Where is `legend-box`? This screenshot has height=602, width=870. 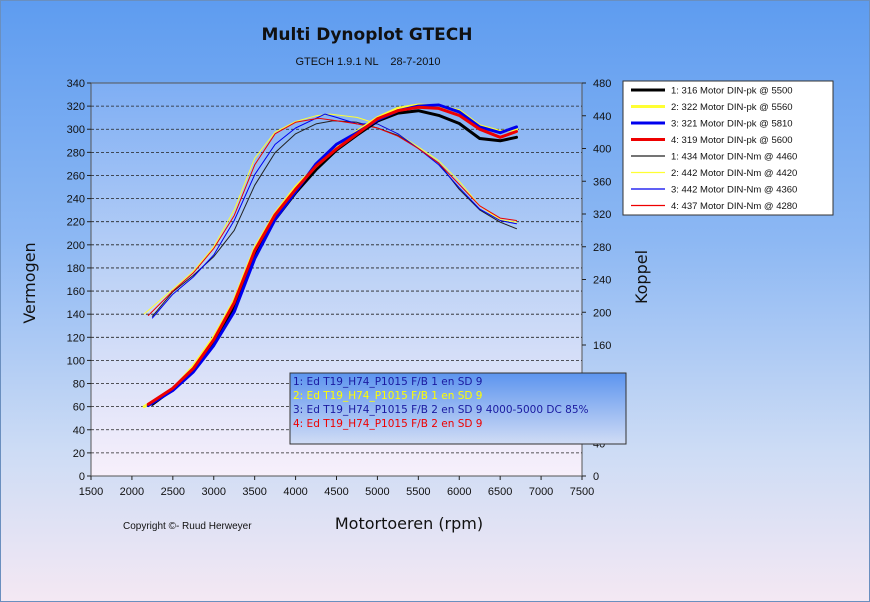
legend-box is located at coordinates (728, 148).